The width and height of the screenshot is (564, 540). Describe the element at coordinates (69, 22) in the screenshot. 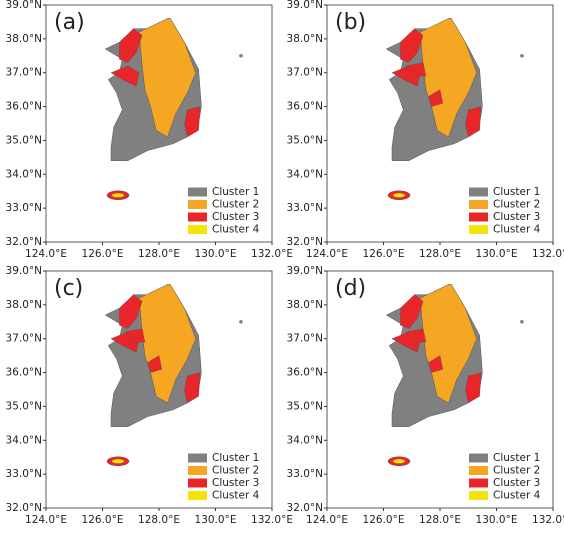

I see `panel-label: (a)` at that location.